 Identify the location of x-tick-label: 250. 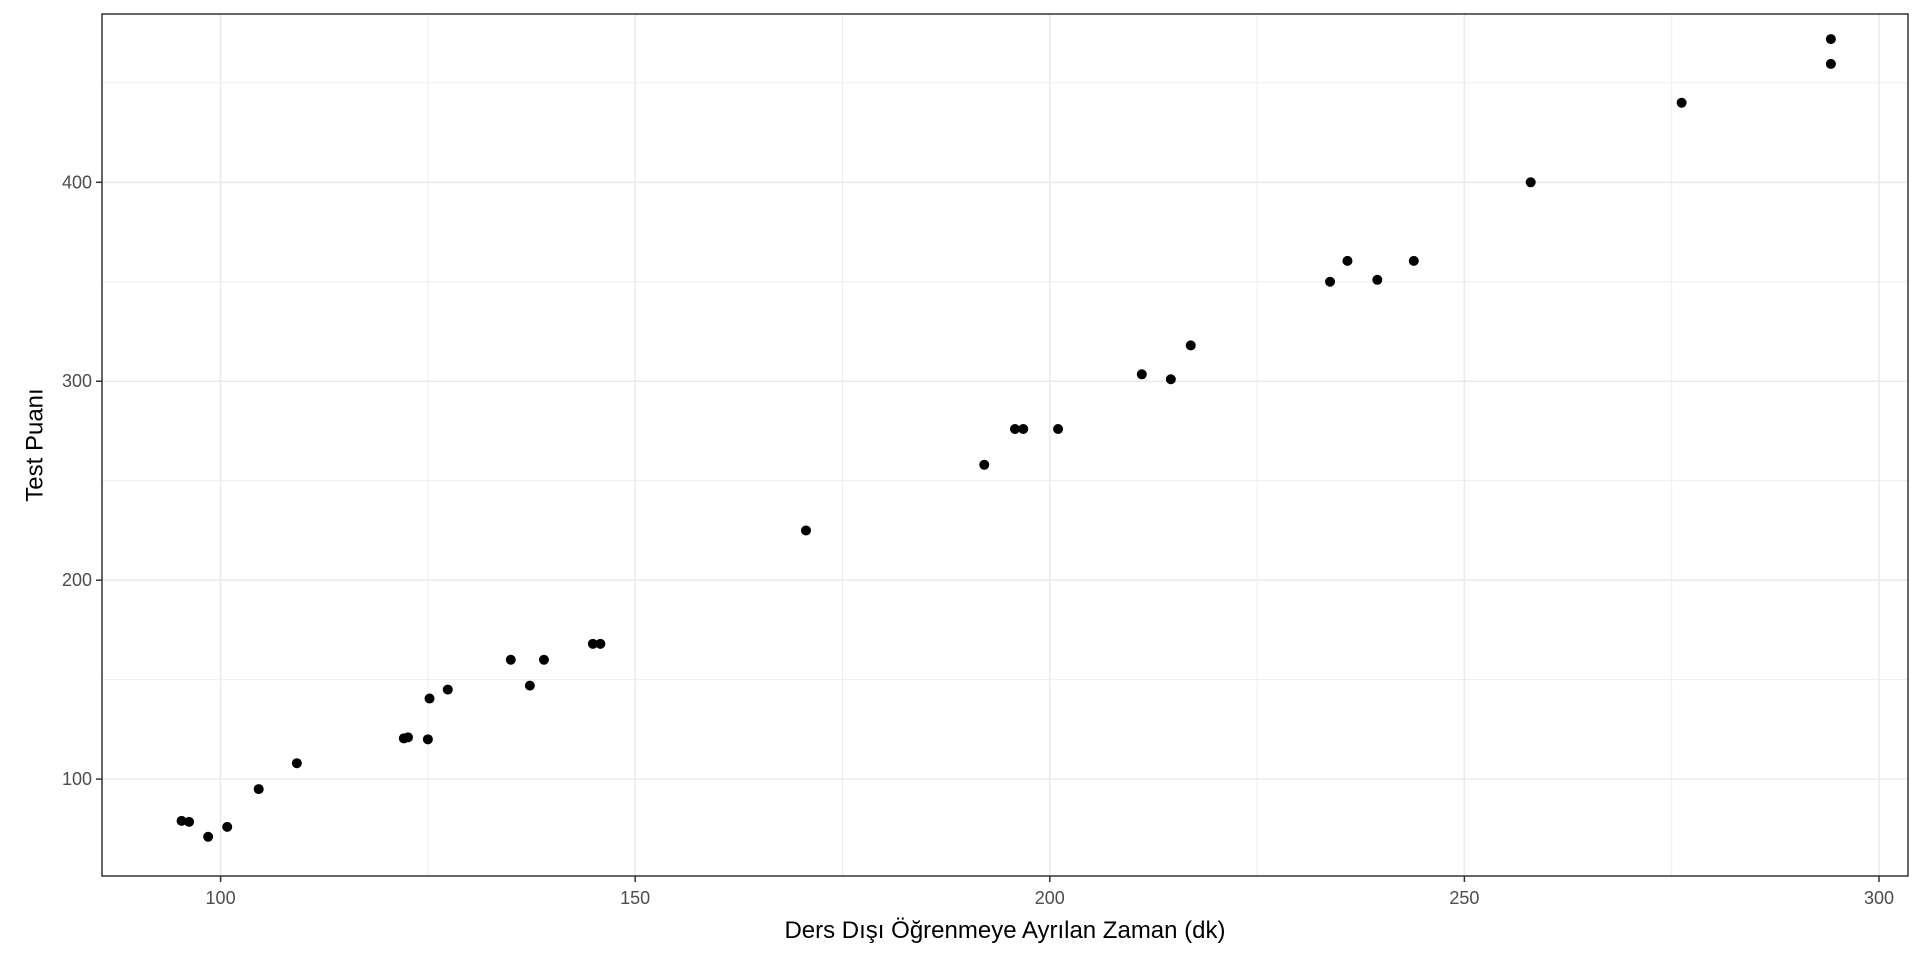
(1464, 898).